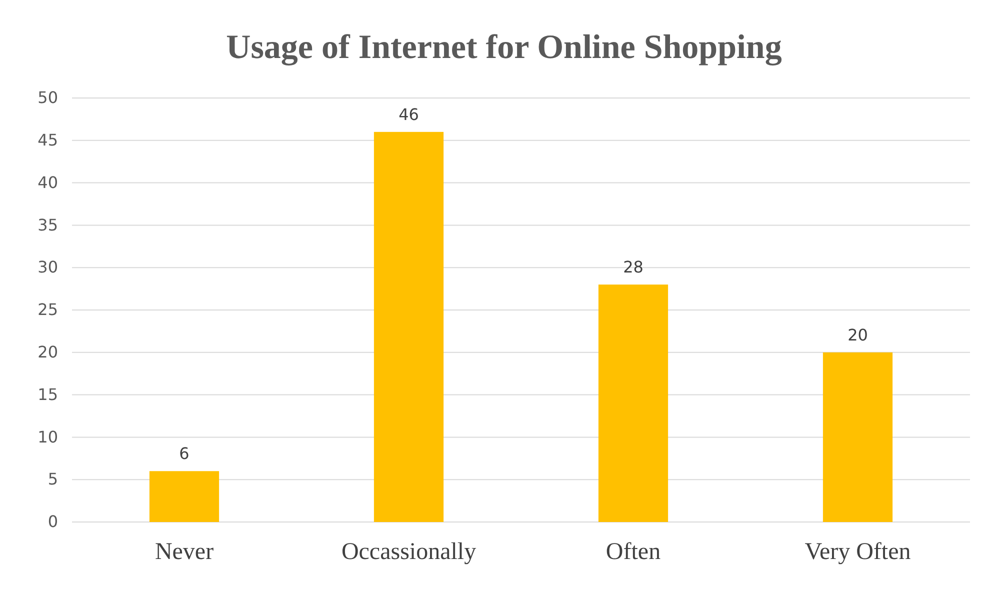 Image resolution: width=994 pixels, height=589 pixels. Describe the element at coordinates (504, 47) in the screenshot. I see `chart-title: Usage of Internet for Online Shopping` at that location.